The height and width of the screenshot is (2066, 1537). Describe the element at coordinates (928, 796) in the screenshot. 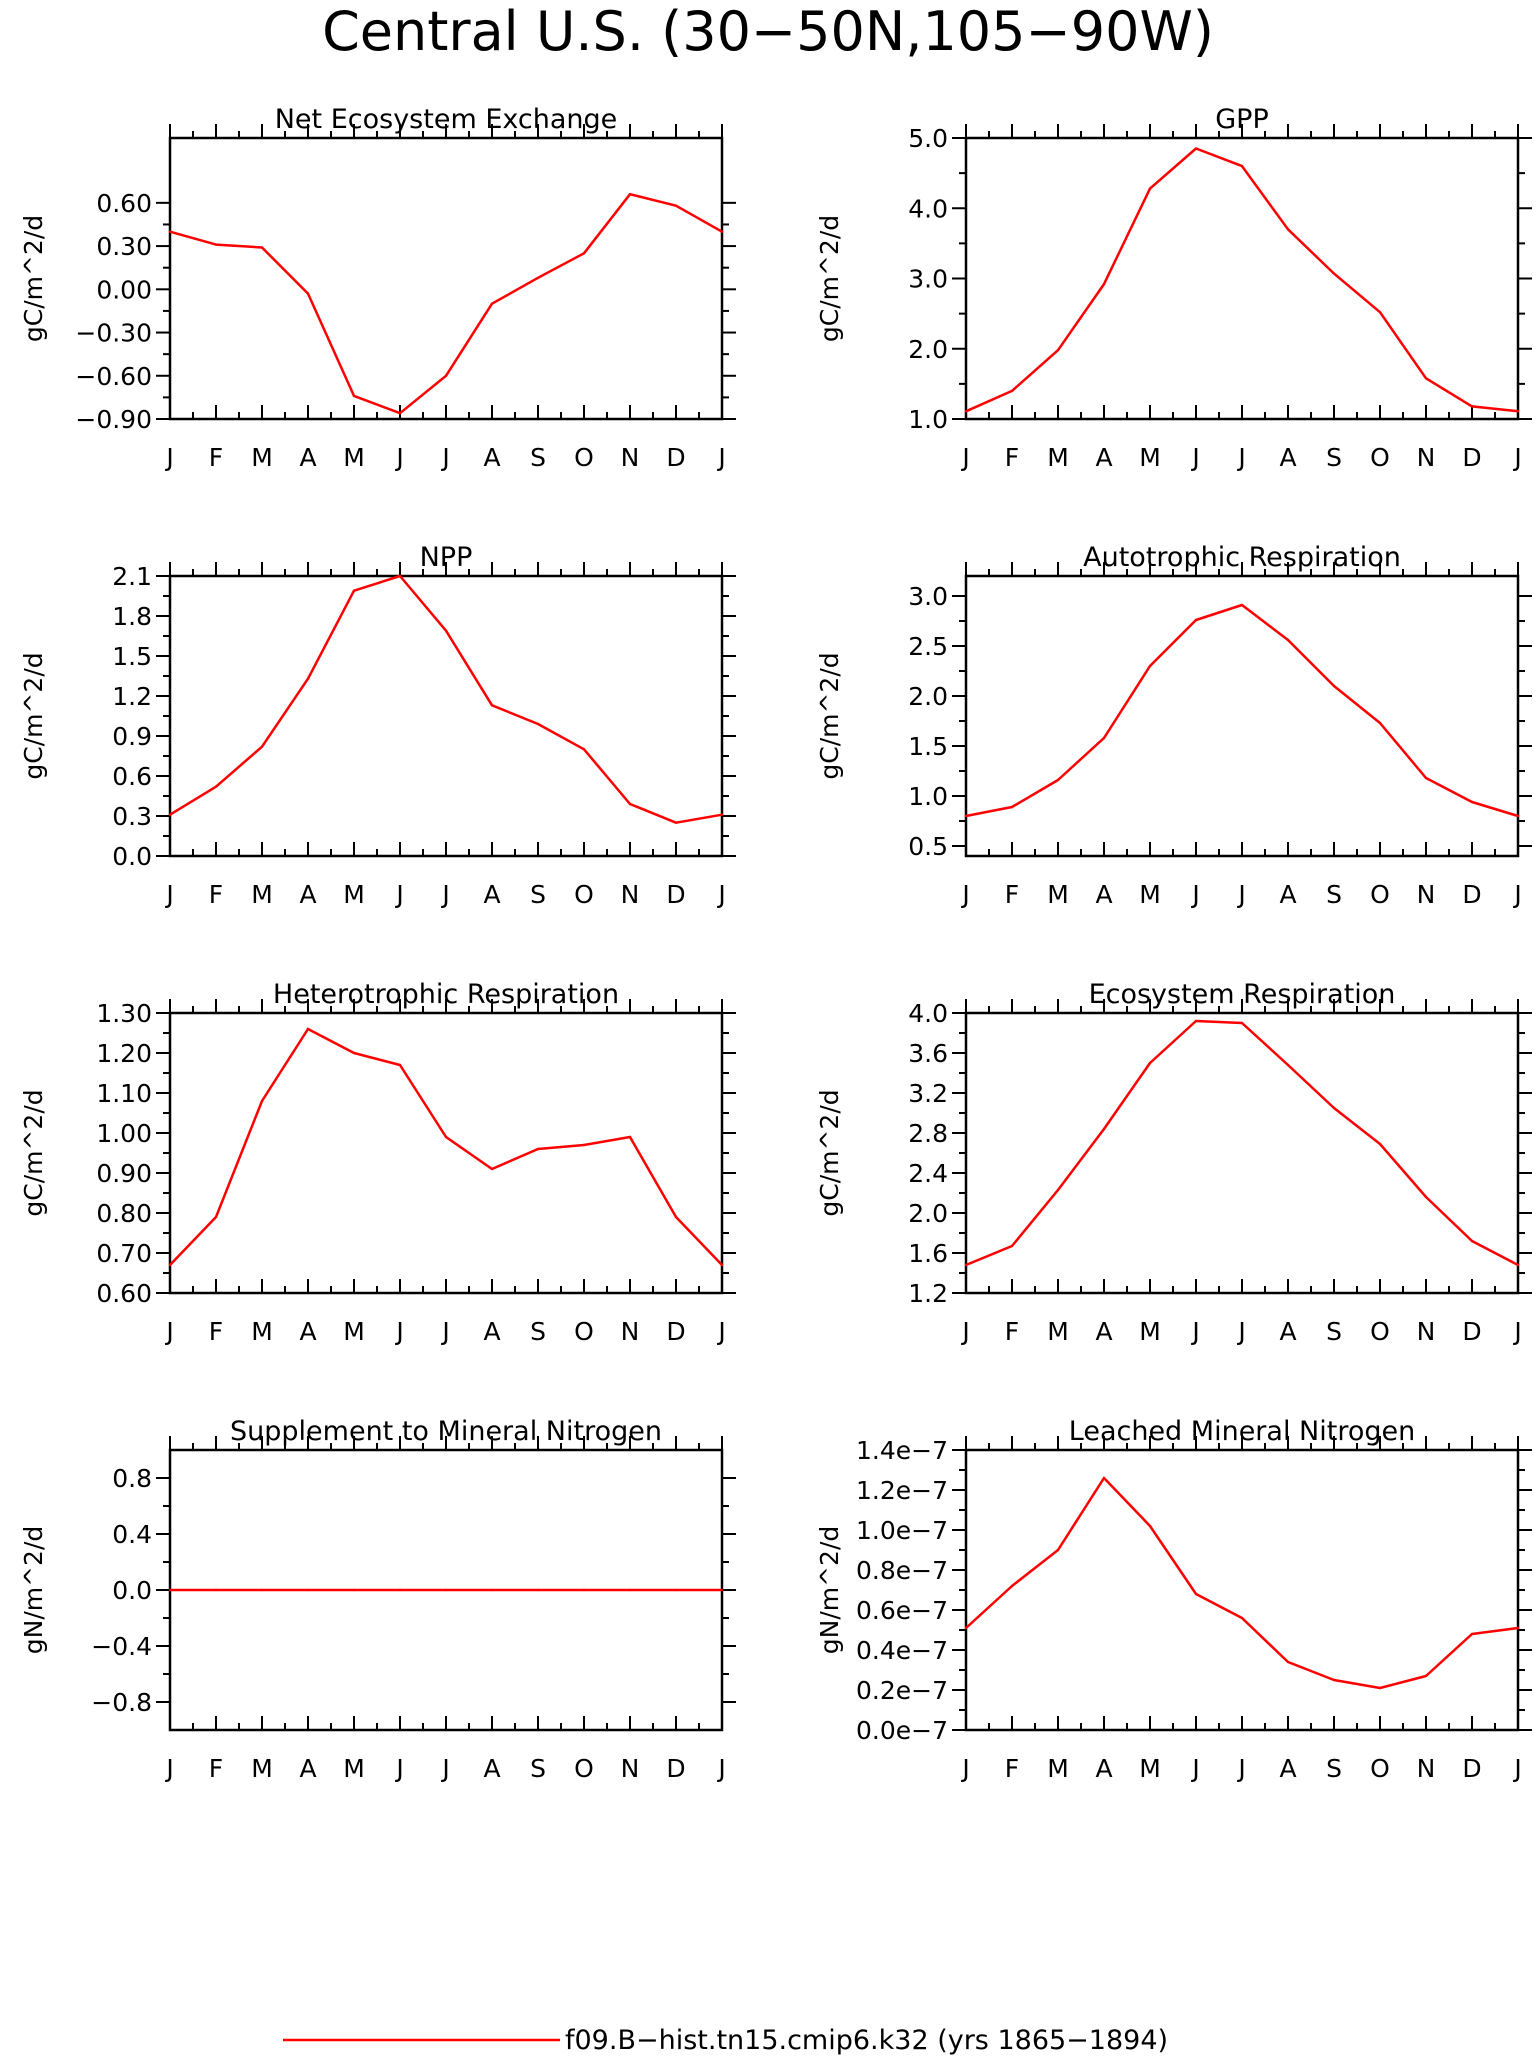

I see `y-tick-label: 1.0` at that location.